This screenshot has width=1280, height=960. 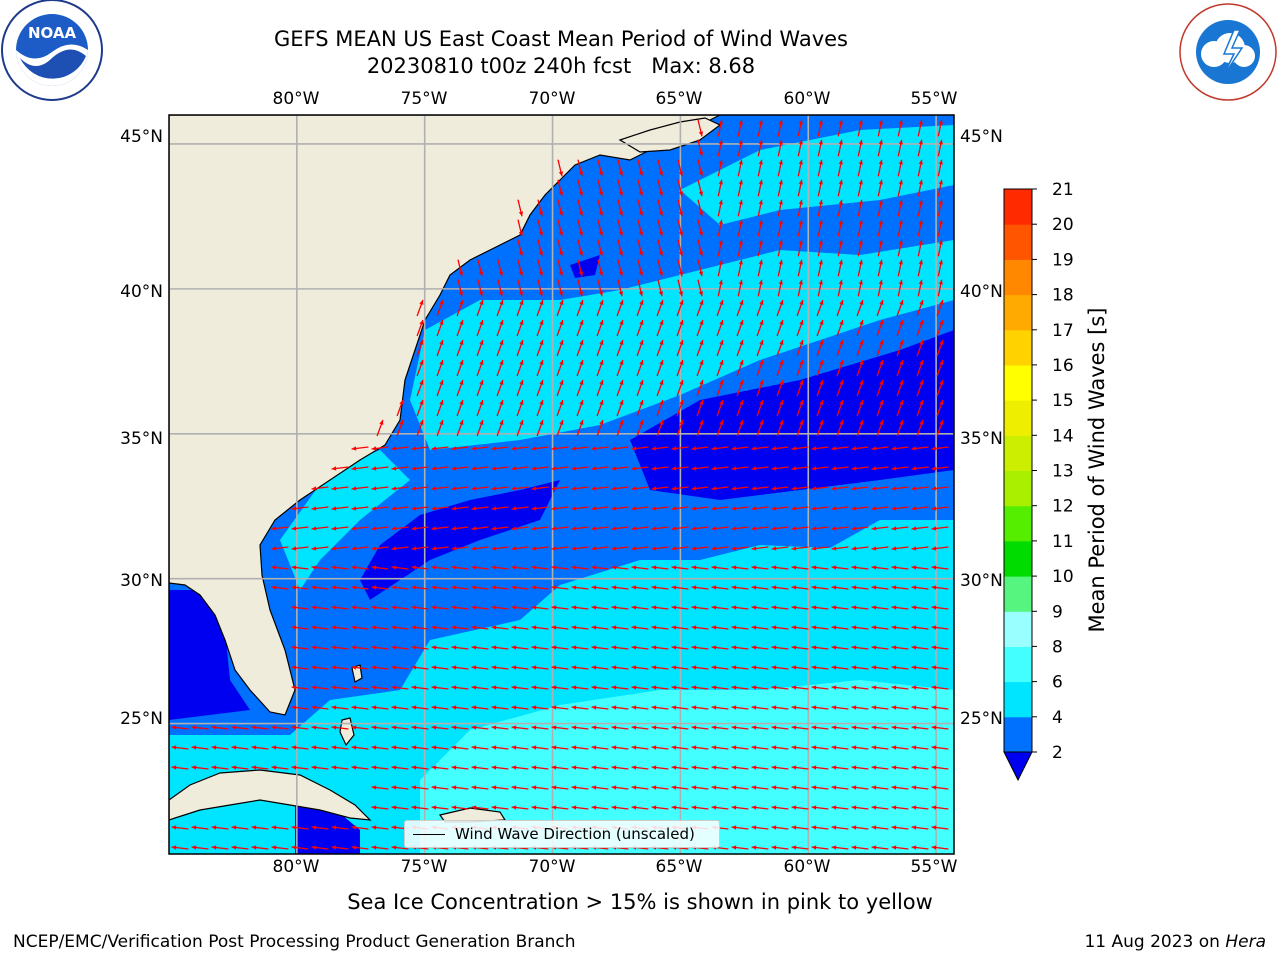 I want to click on lat-label-left-40n: 40°N, so click(x=141, y=292).